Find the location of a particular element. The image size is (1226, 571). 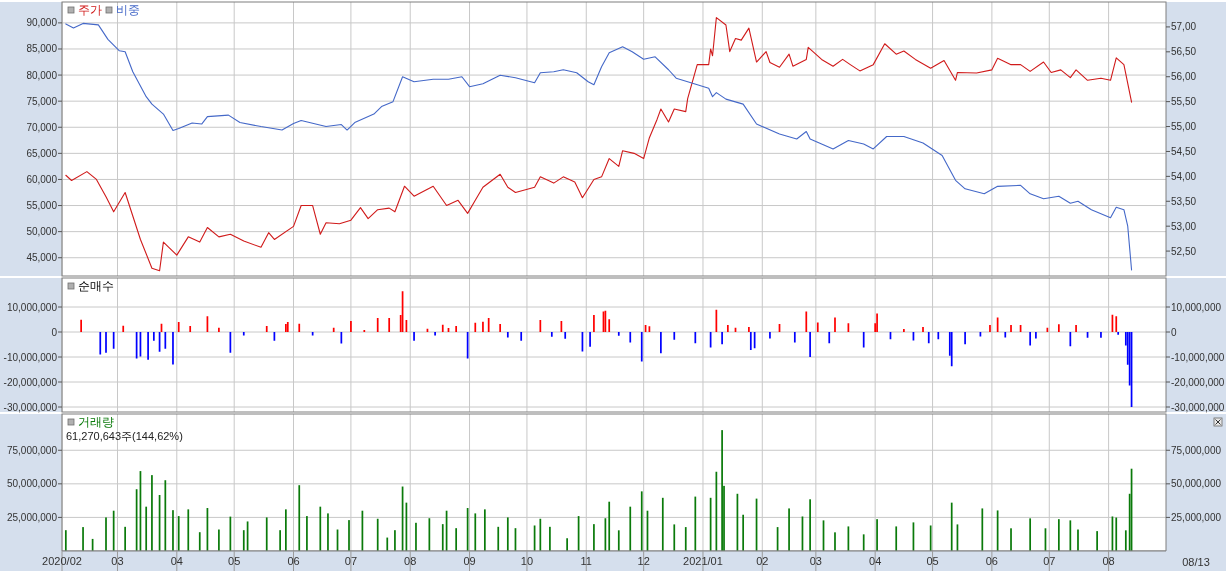

y-tick-label: 75,000 is located at coordinates (42, 101).